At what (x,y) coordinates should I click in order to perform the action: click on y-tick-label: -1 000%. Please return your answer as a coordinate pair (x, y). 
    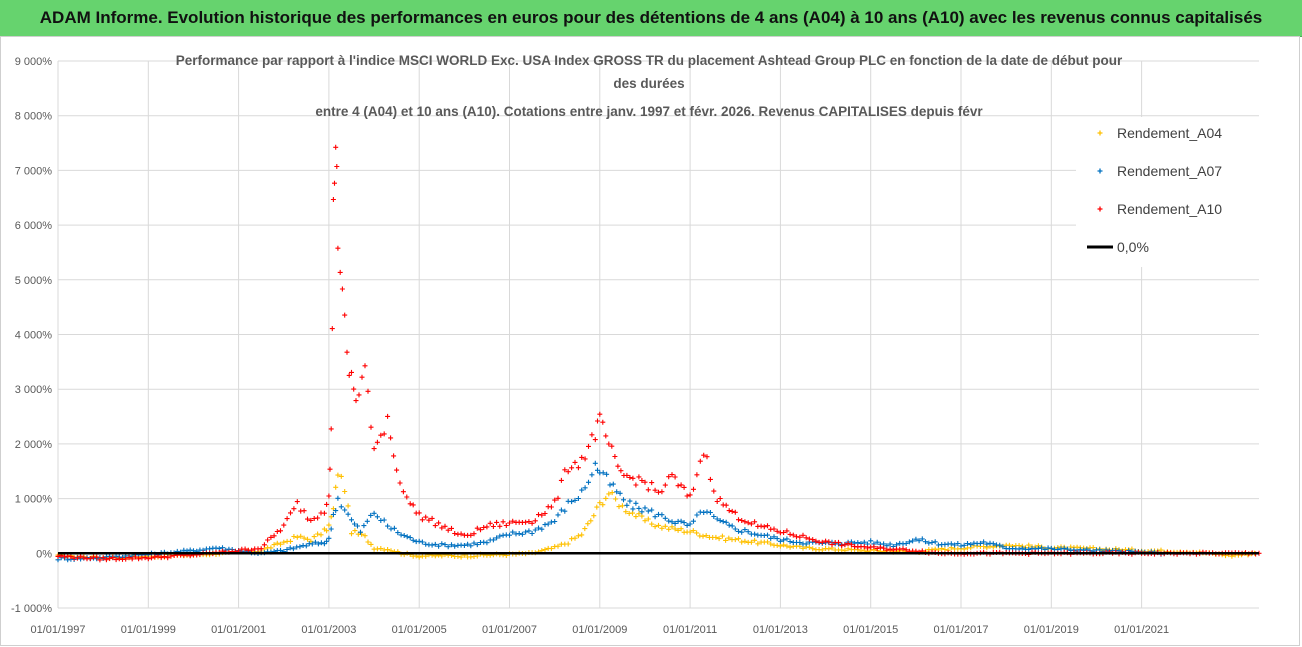
    Looking at the image, I should click on (31, 609).